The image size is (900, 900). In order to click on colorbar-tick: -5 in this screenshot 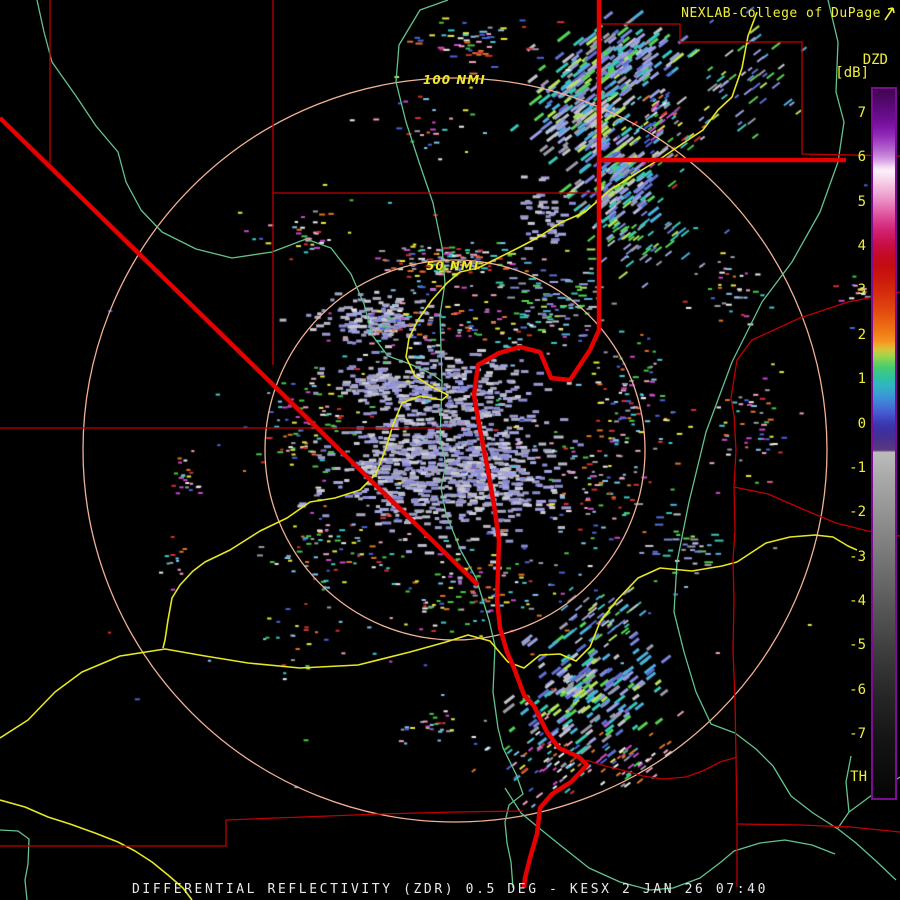, I will do `click(857, 645)`.